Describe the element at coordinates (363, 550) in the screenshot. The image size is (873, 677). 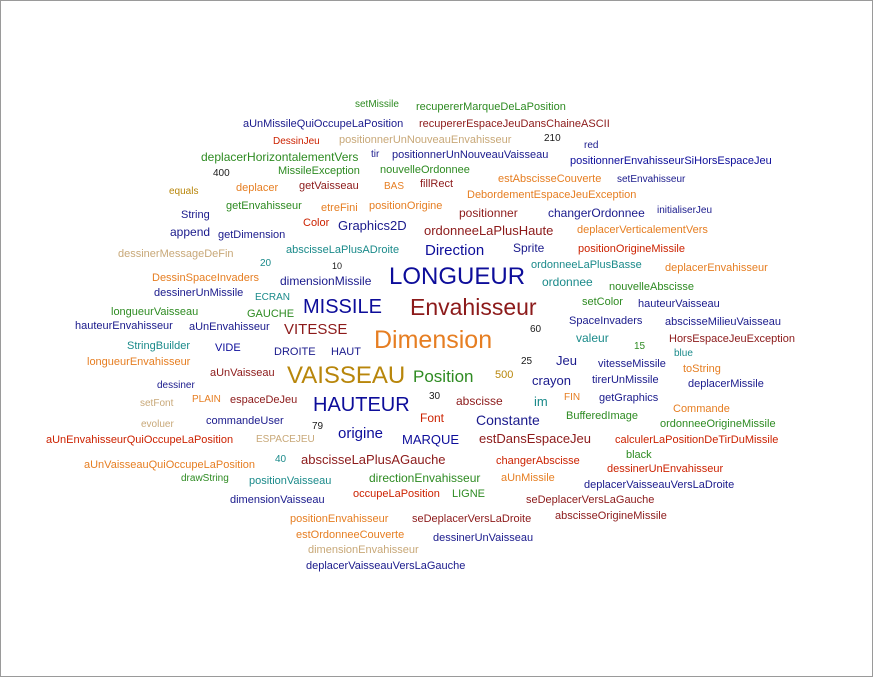
I see `word: dimensionEnvahisseur` at that location.